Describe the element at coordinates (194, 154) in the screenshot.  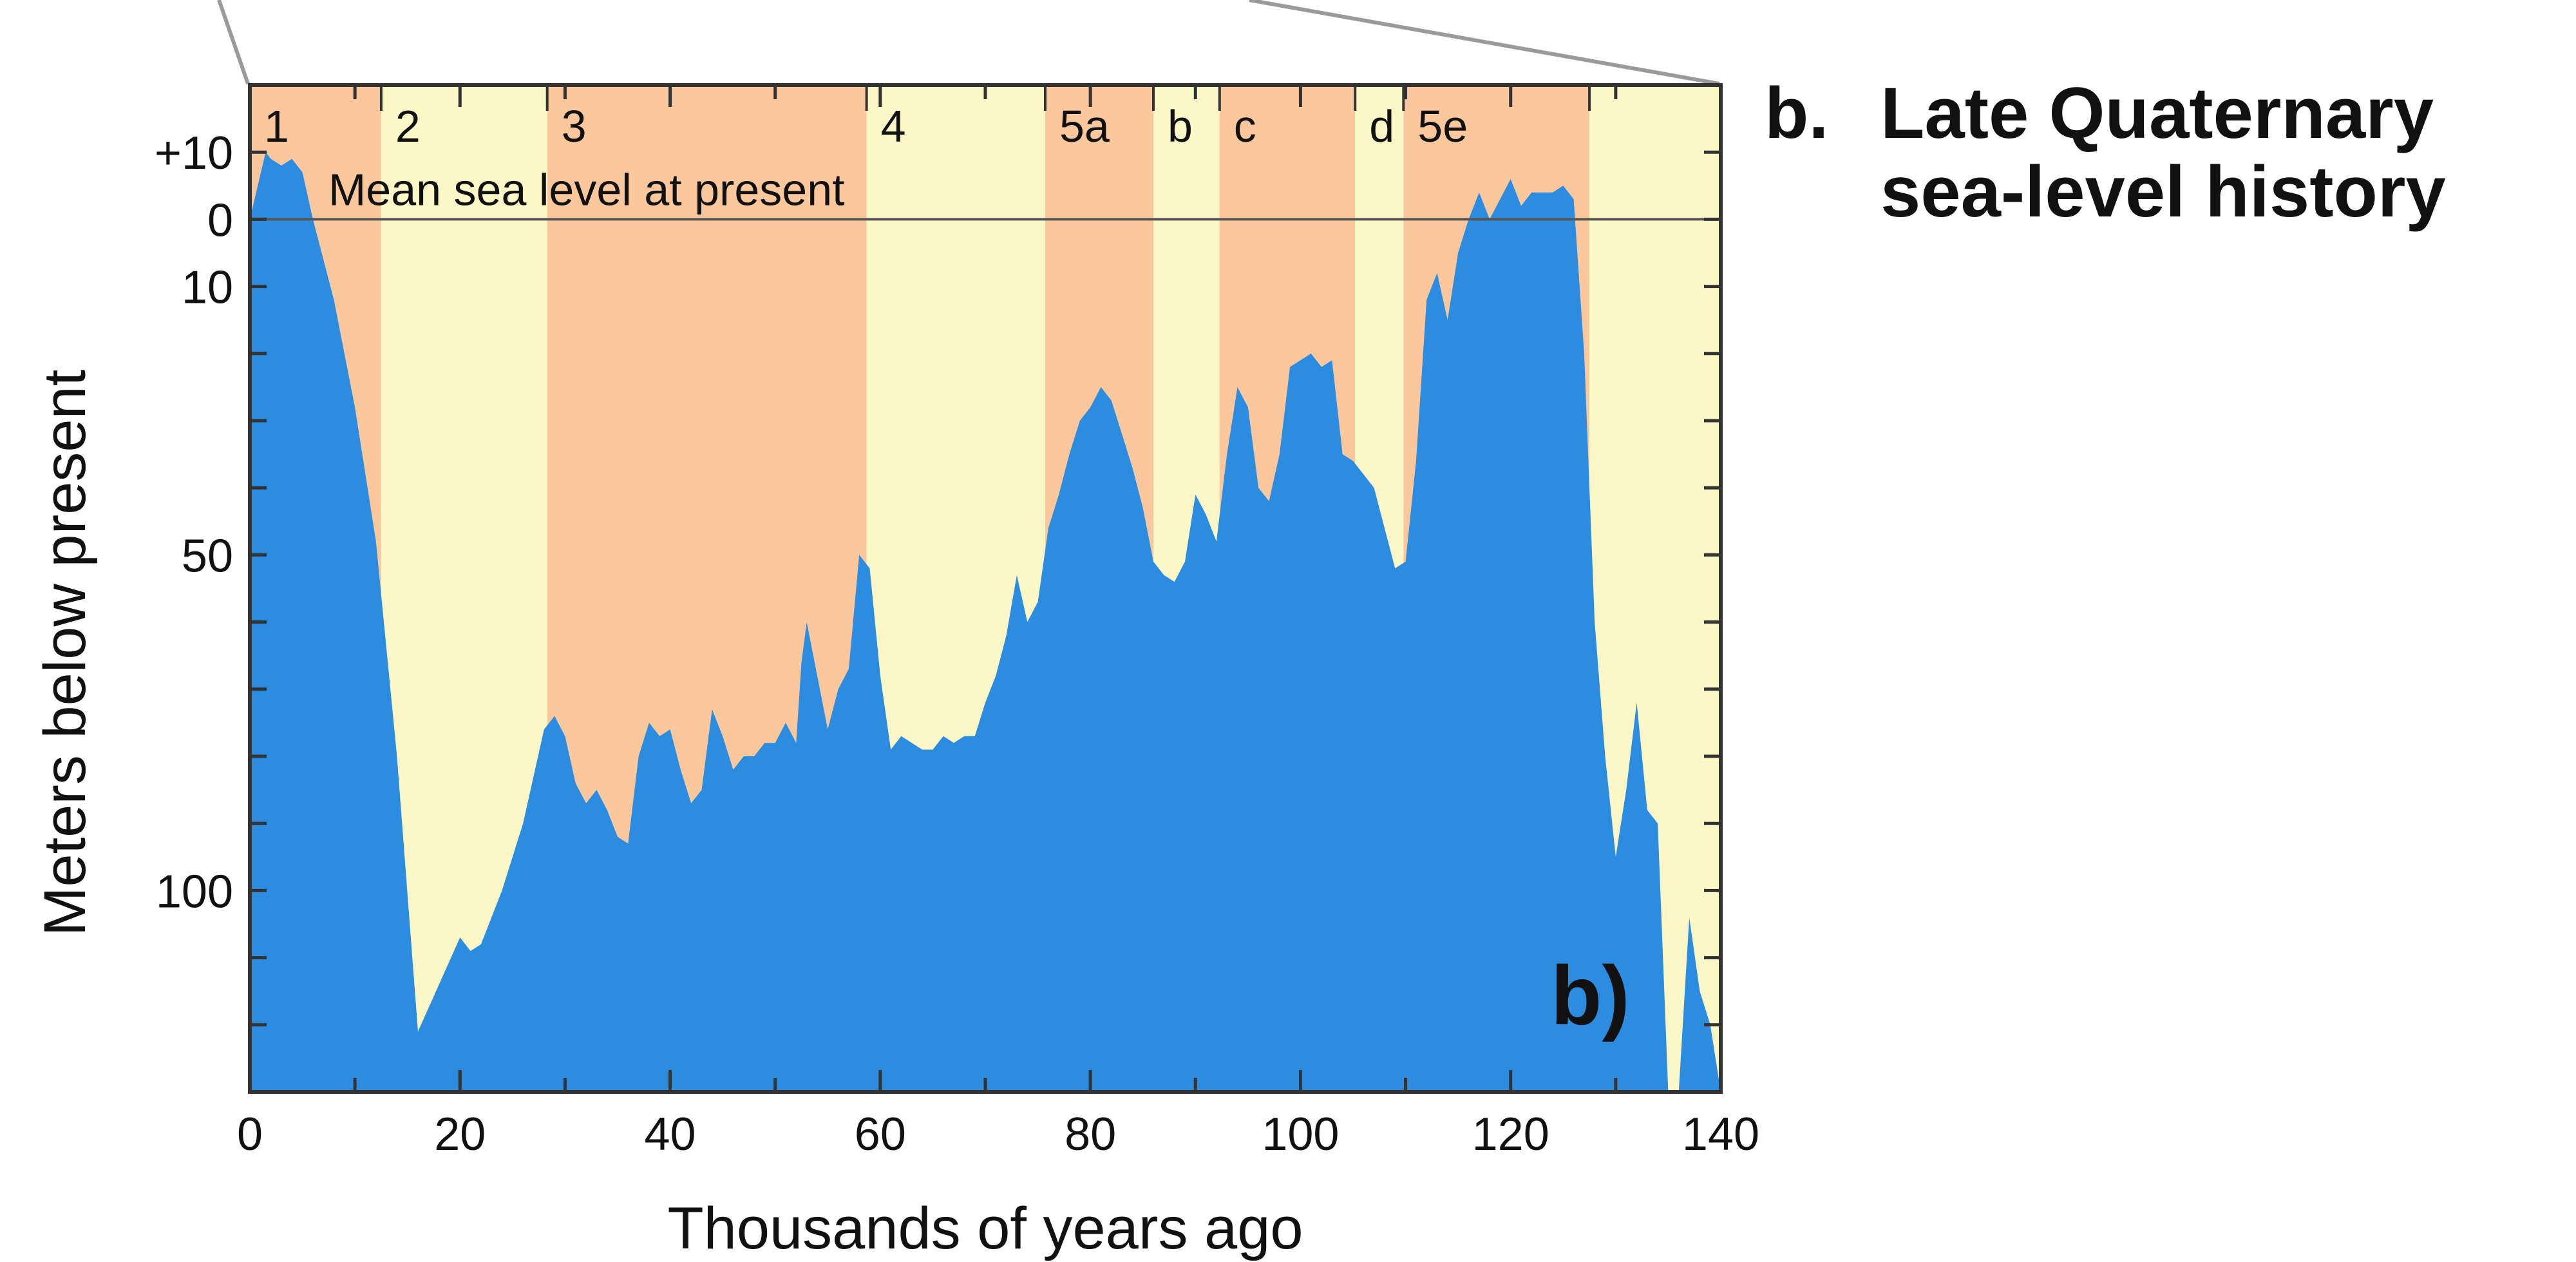
I see `y-tick-label: +10` at that location.